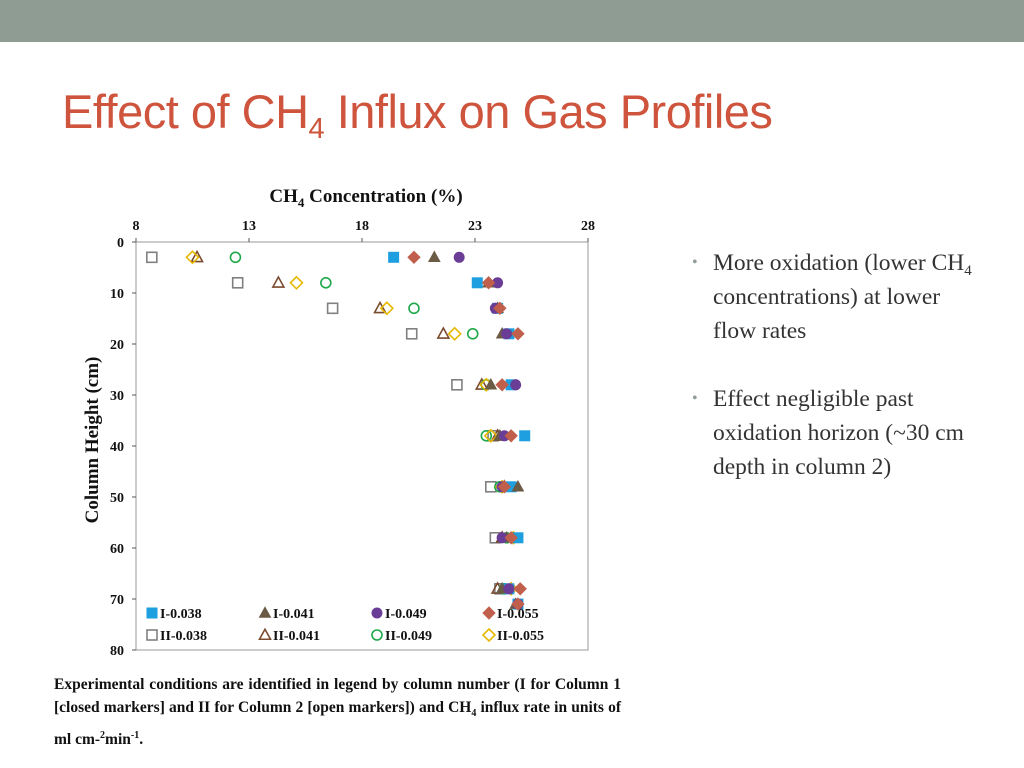 Image resolution: width=1024 pixels, height=768 pixels. What do you see at coordinates (117, 447) in the screenshot?
I see `y-tick-label: 40` at bounding box center [117, 447].